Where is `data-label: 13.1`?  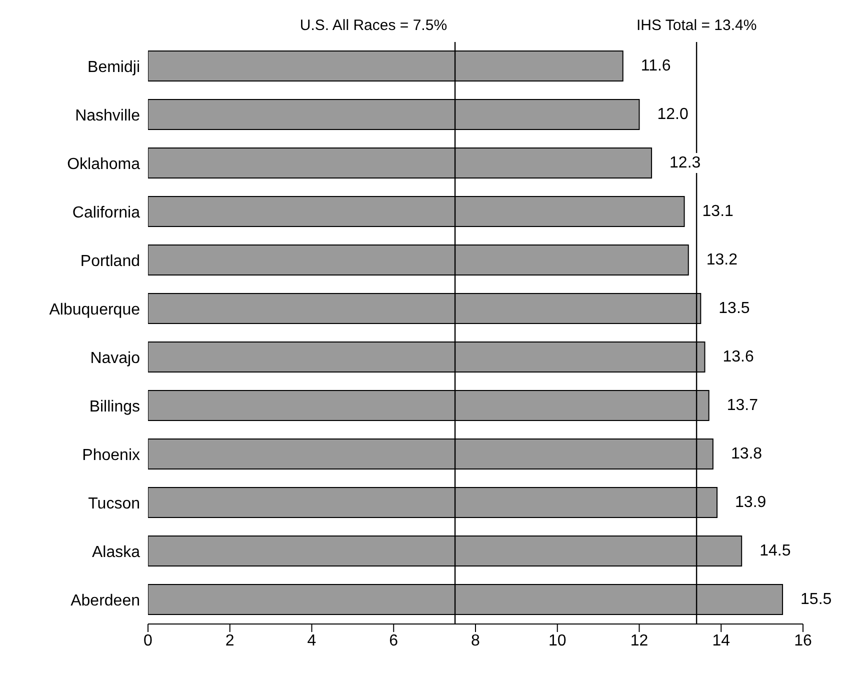
data-label: 13.1 is located at coordinates (718, 211).